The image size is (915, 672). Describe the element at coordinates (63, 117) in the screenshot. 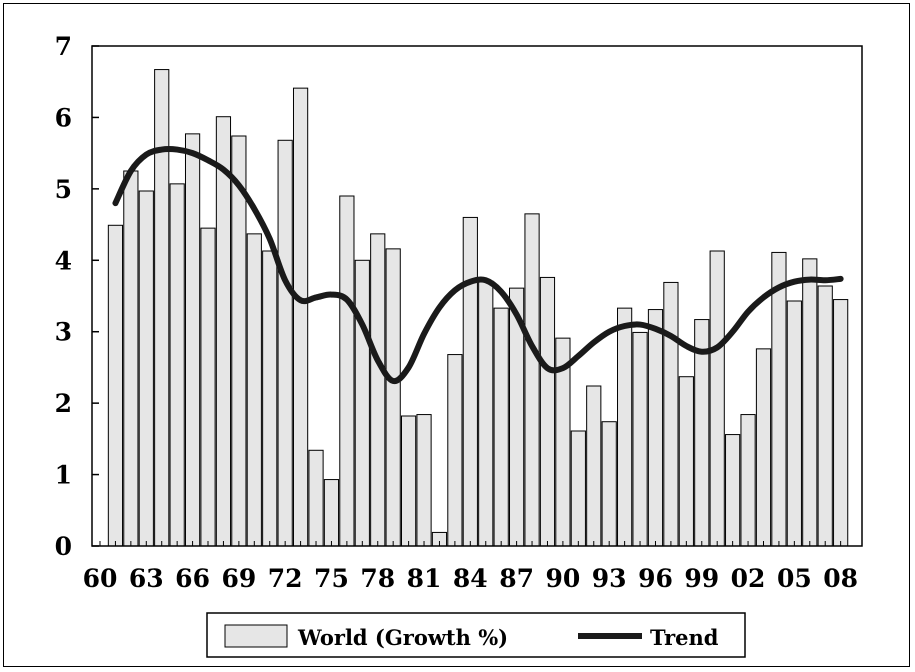

I see `y-tick-label-6: 6` at that location.